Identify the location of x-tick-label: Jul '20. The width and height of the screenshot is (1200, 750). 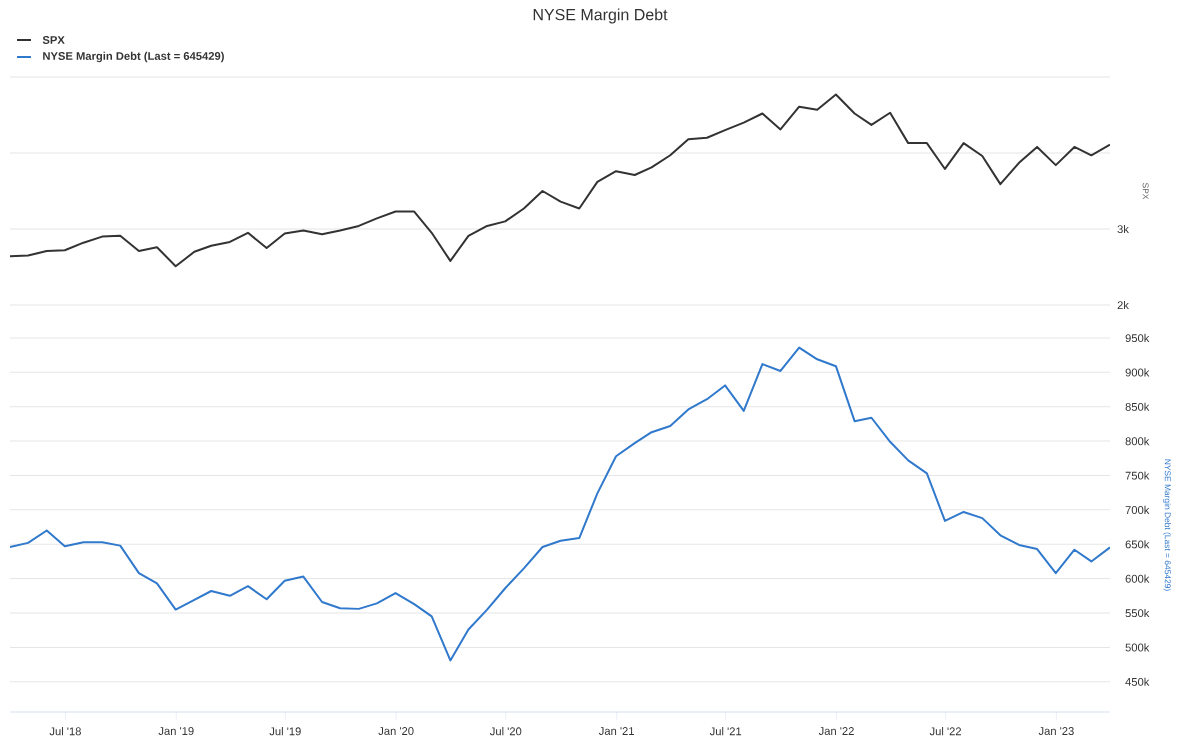
(505, 731).